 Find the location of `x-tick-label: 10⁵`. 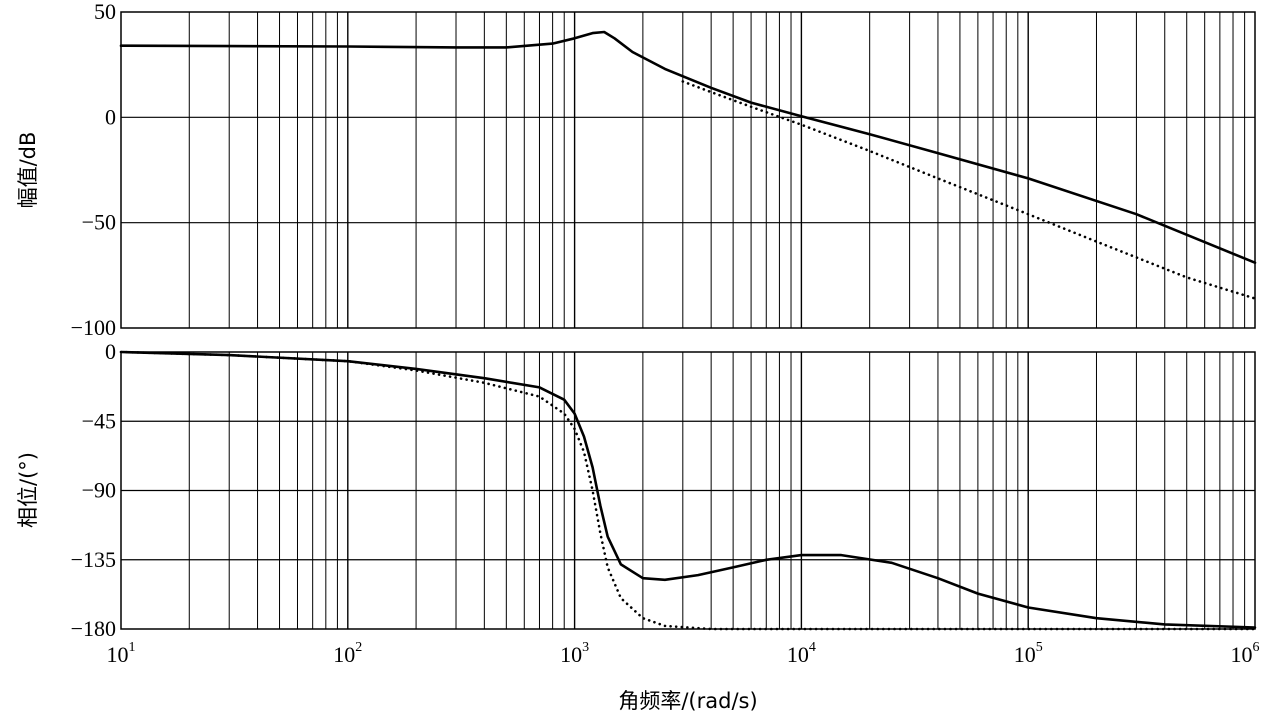

x-tick-label: 10⁵ is located at coordinates (1028, 653).